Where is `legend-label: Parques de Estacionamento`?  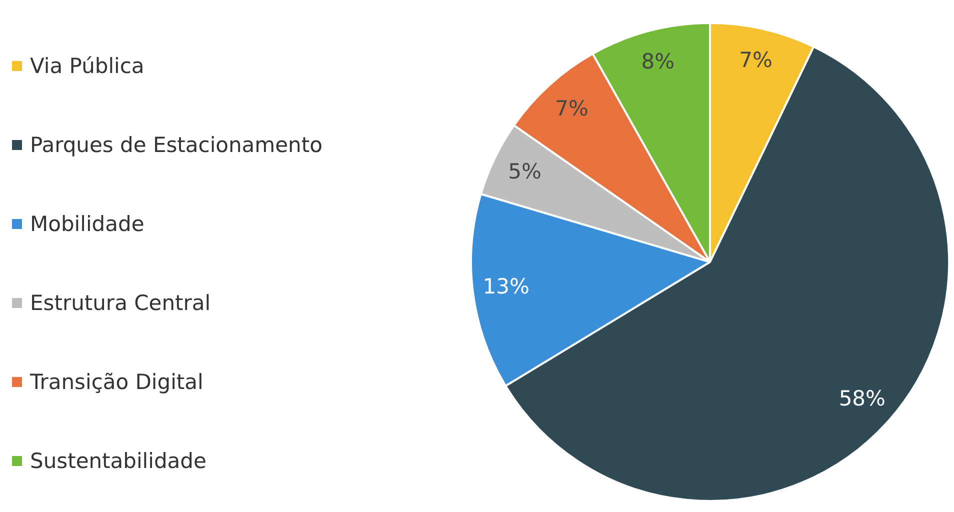 legend-label: Parques de Estacionamento is located at coordinates (176, 145).